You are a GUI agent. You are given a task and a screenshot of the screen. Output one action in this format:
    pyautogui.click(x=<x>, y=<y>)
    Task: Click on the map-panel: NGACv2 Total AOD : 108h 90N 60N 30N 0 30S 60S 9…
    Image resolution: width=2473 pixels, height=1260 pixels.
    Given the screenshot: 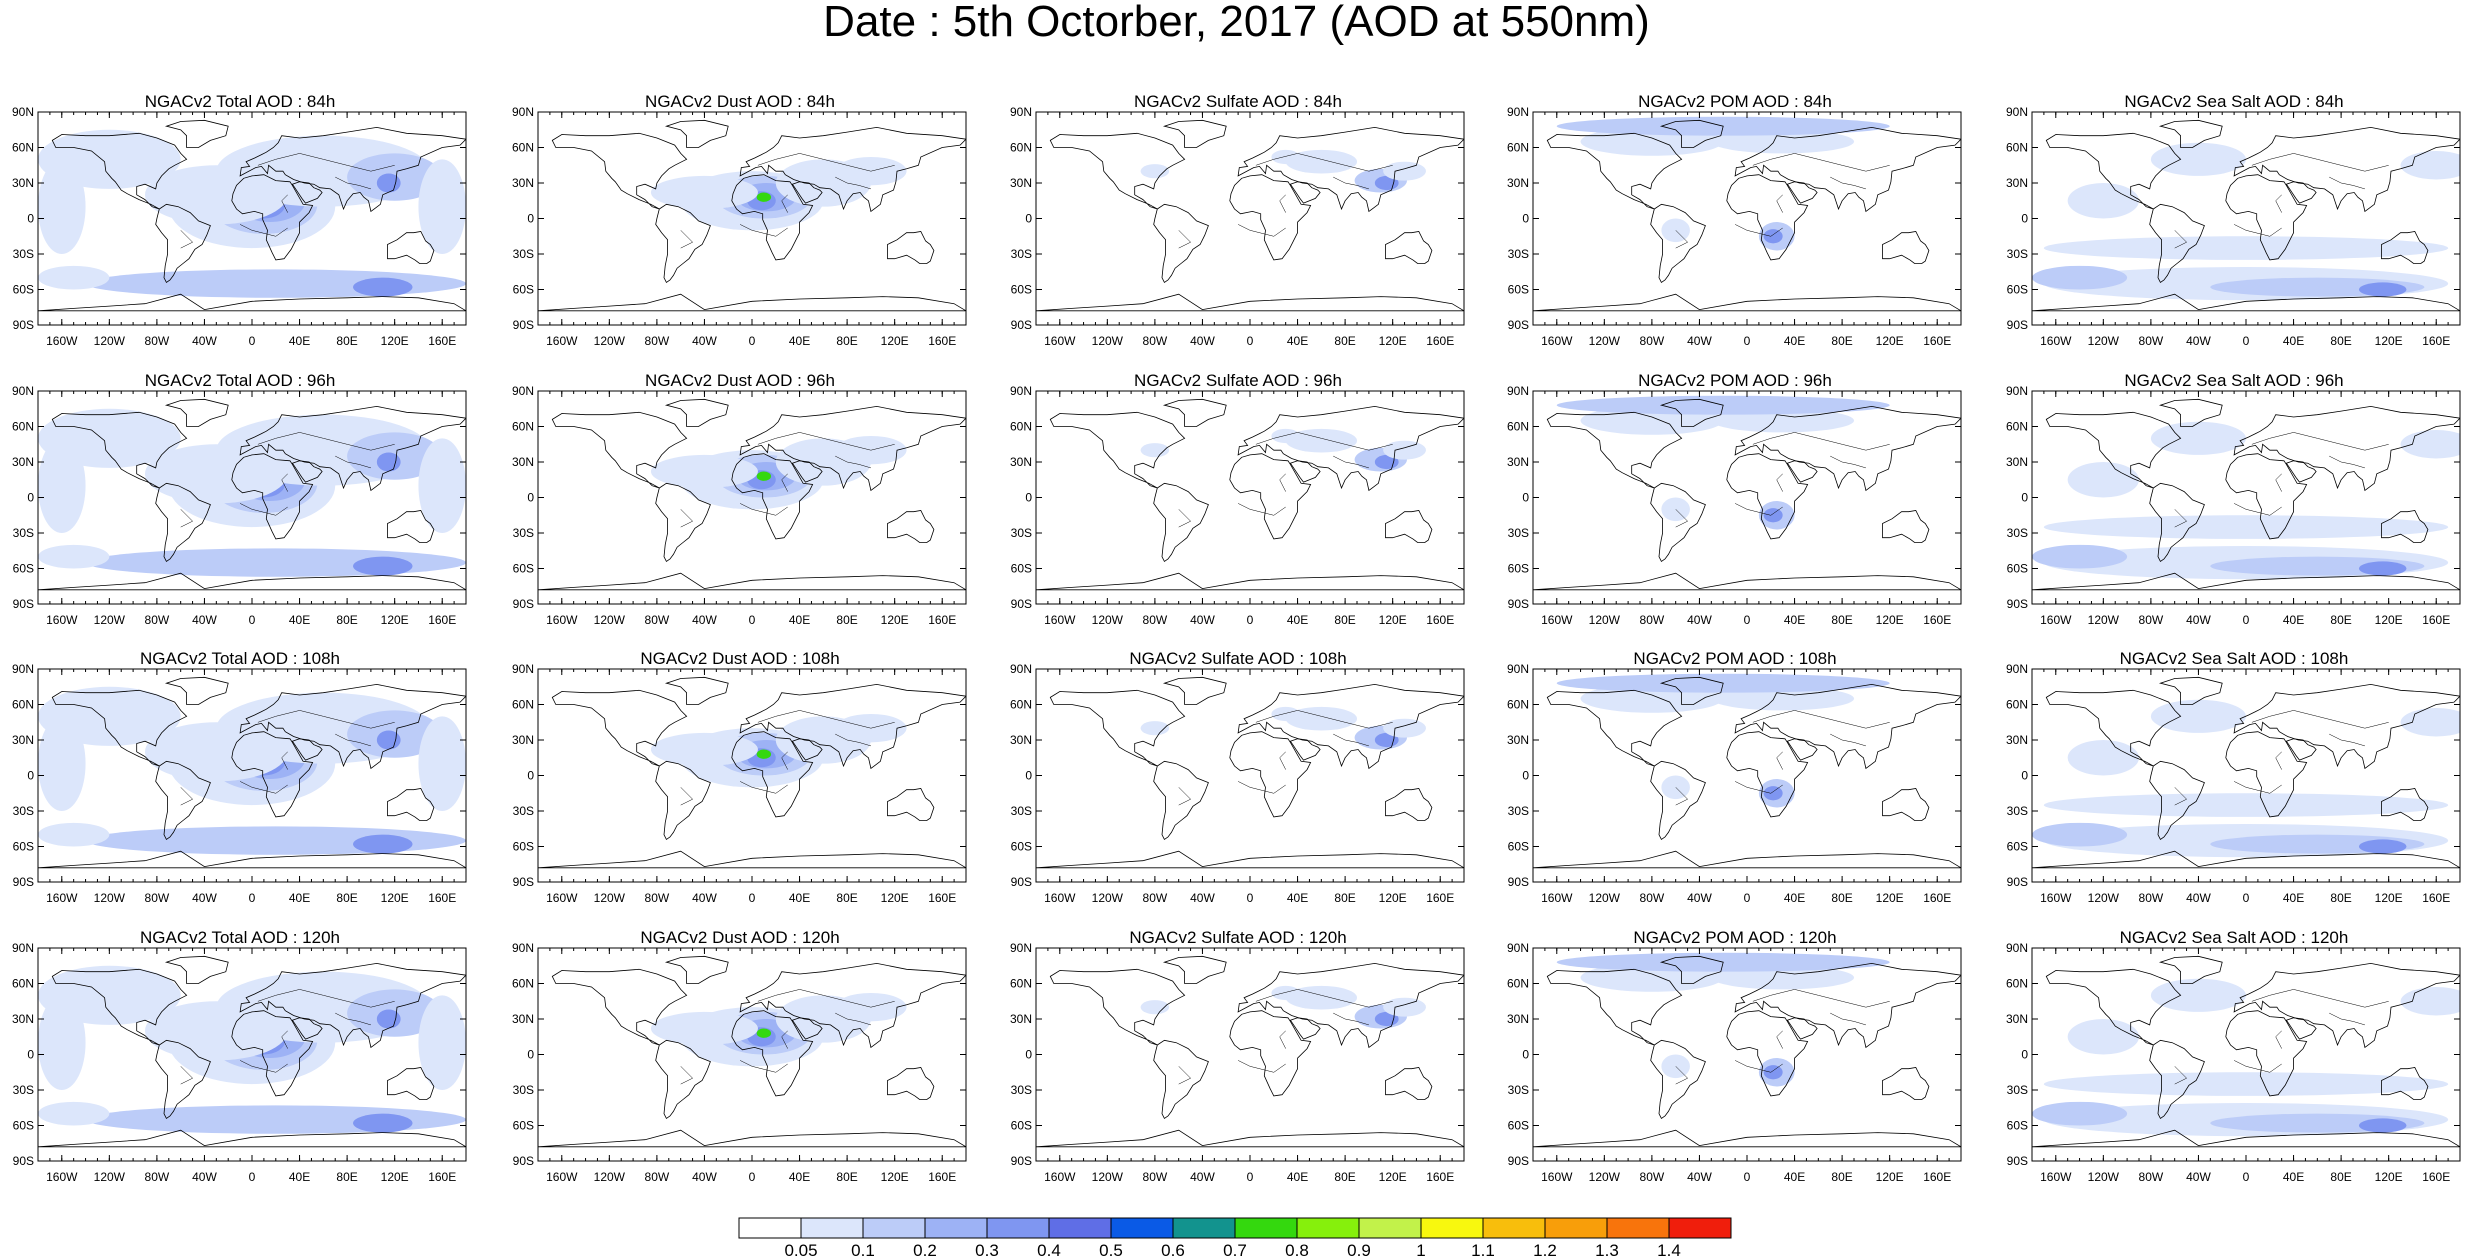 What is the action you would take?
    pyautogui.click(x=240, y=784)
    